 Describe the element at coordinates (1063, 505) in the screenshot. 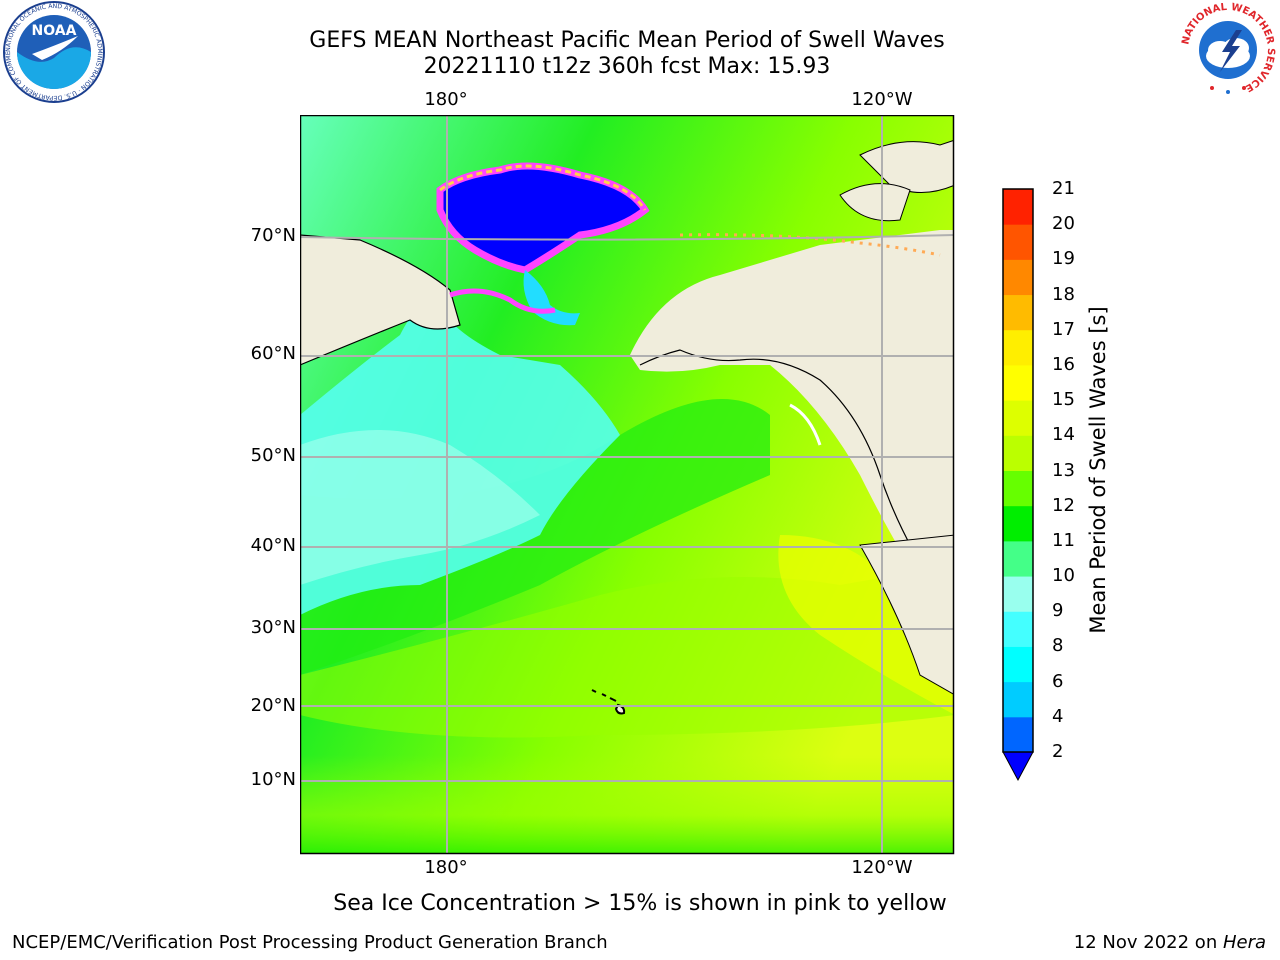

I see `colorbar-tick-label: 12` at that location.